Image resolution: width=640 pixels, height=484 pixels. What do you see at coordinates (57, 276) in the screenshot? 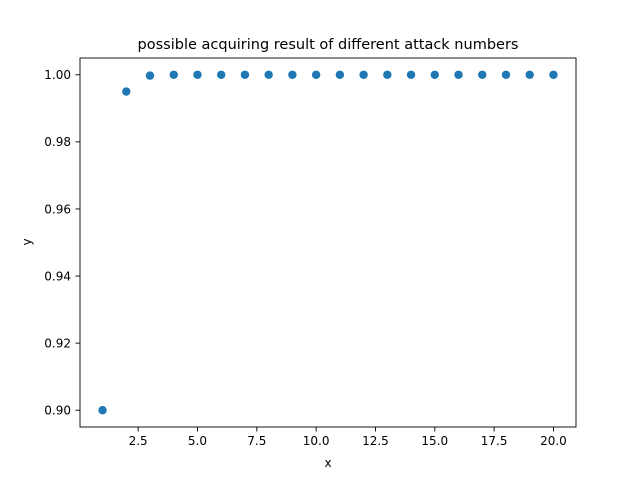
I see `y-tick-label: 0.94` at bounding box center [57, 276].